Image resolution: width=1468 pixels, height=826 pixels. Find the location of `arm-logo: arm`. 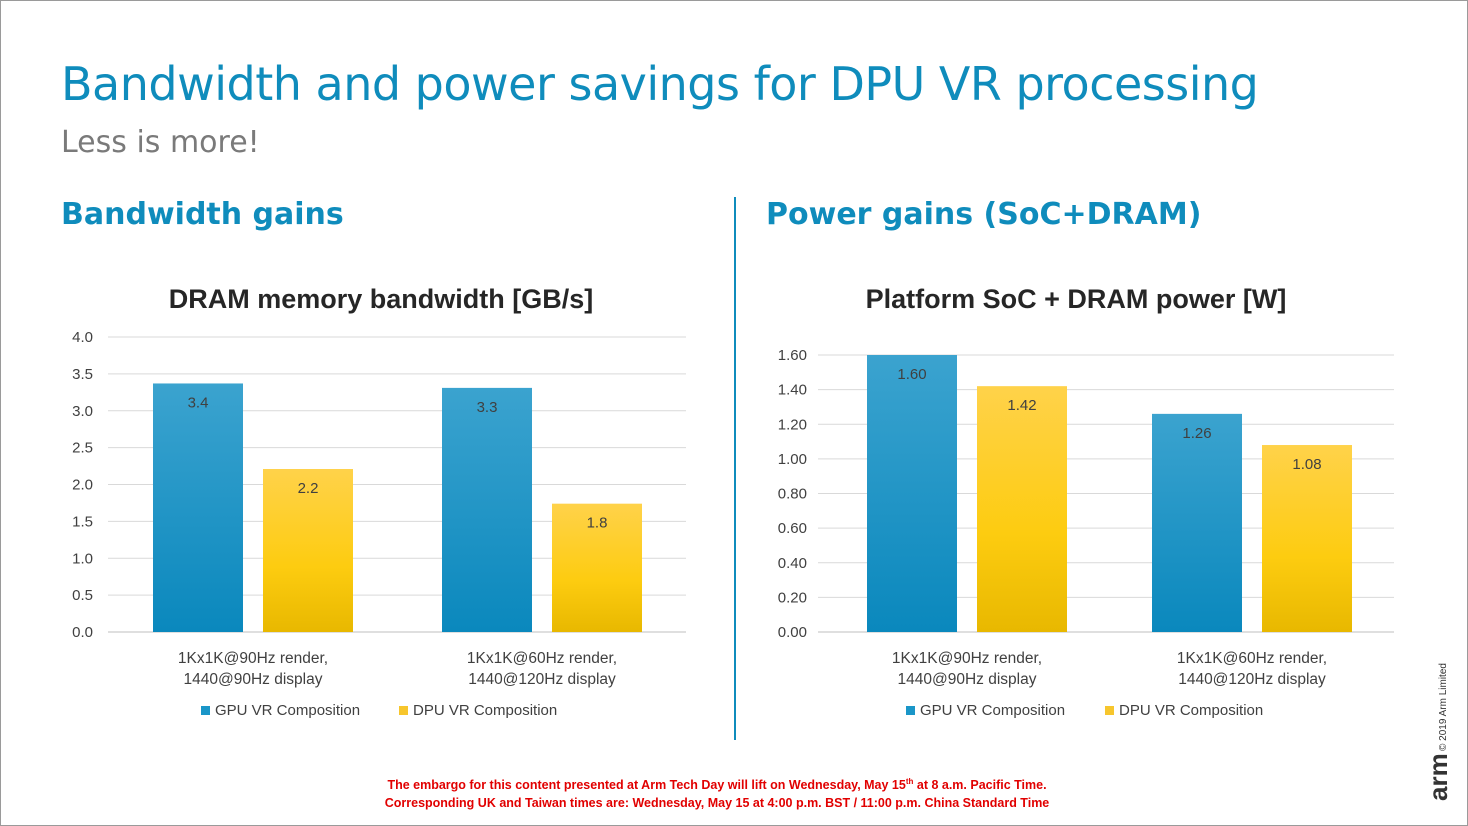

arm-logo: arm is located at coordinates (1439, 777).